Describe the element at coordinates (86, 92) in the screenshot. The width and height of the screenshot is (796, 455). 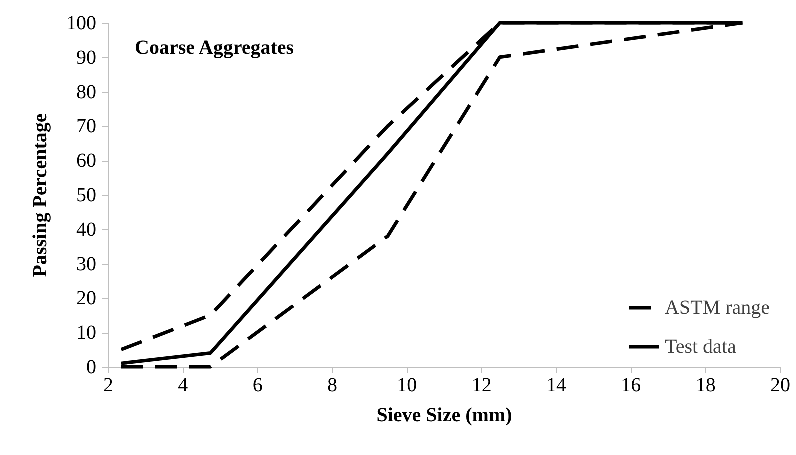
I see `y-tick-label: 80` at that location.